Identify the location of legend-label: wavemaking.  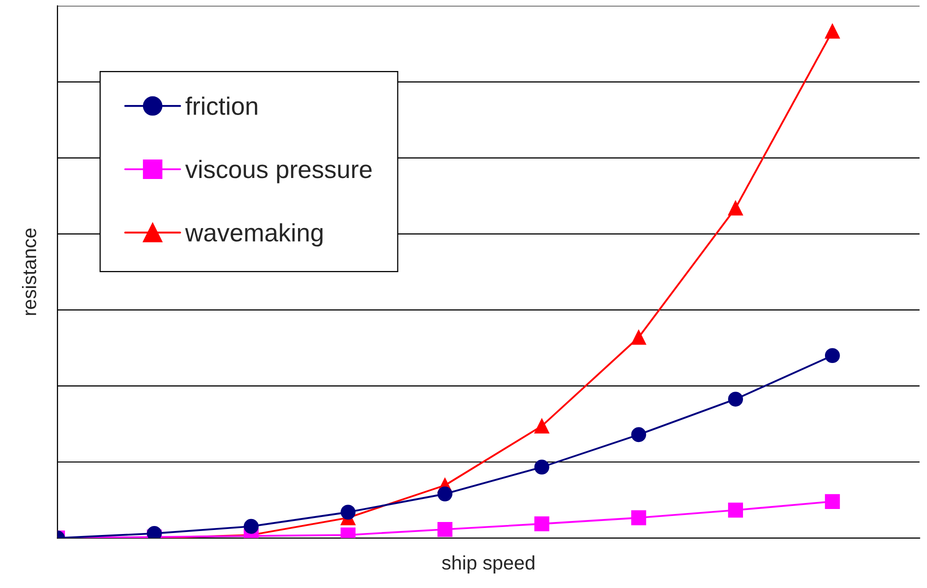
(253, 235).